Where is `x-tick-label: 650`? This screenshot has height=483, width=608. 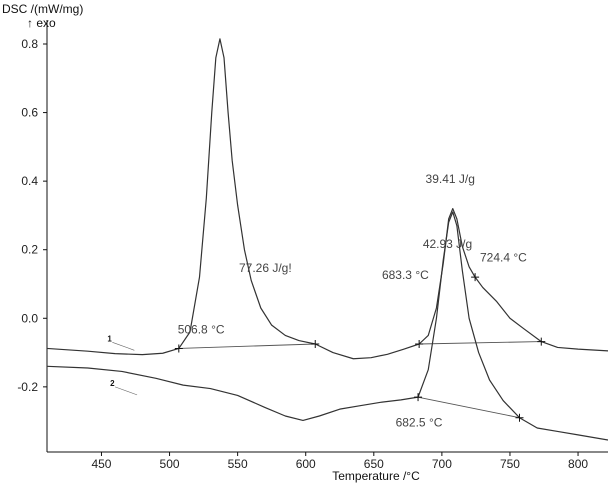 x-tick-label: 650 is located at coordinates (374, 464).